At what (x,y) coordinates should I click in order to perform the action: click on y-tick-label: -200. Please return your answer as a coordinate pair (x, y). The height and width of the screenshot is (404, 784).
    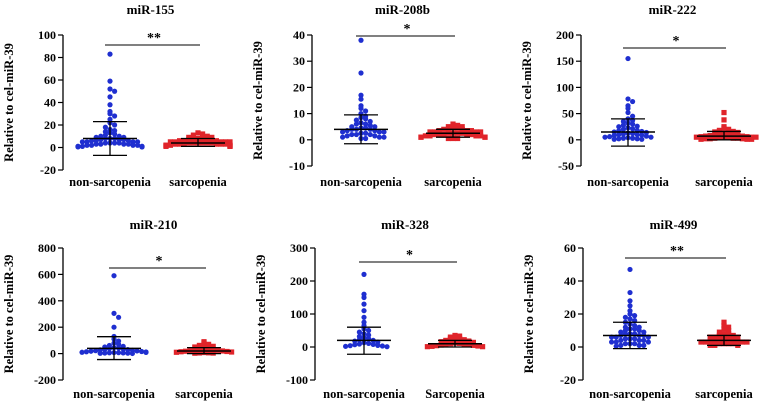
    Looking at the image, I should click on (45, 380).